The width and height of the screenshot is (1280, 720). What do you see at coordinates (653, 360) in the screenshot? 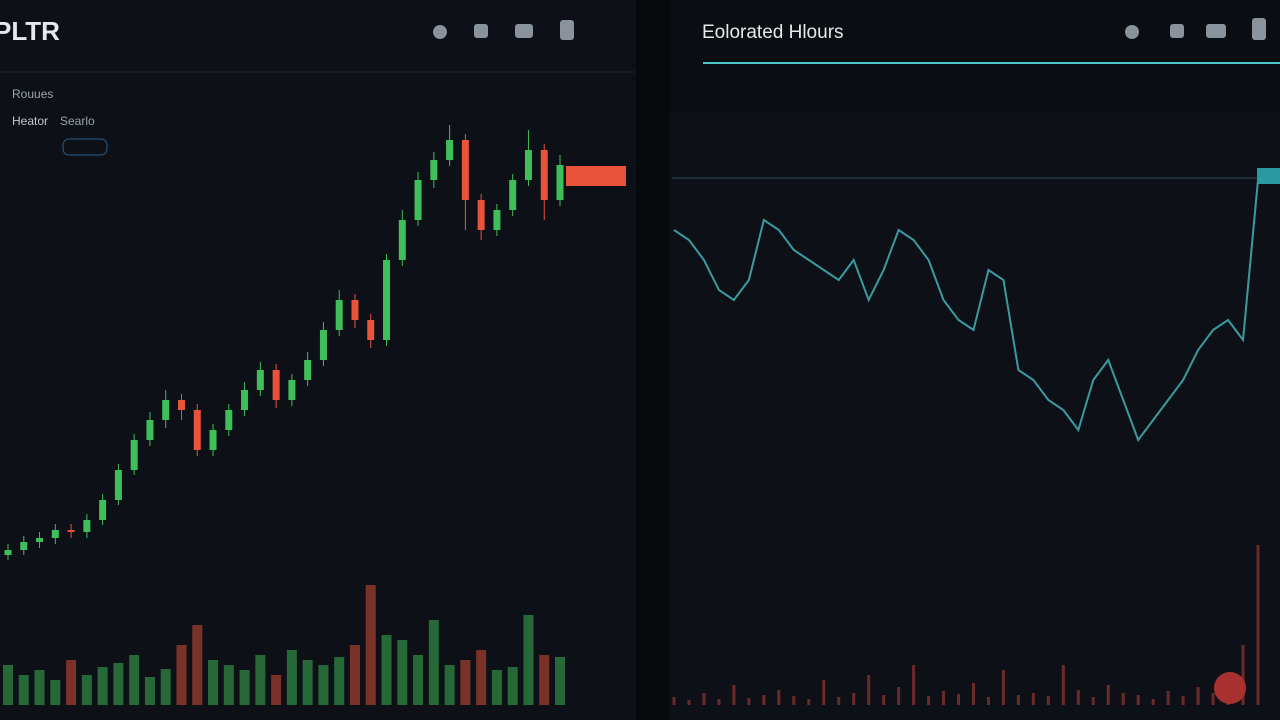
I see `divider` at bounding box center [653, 360].